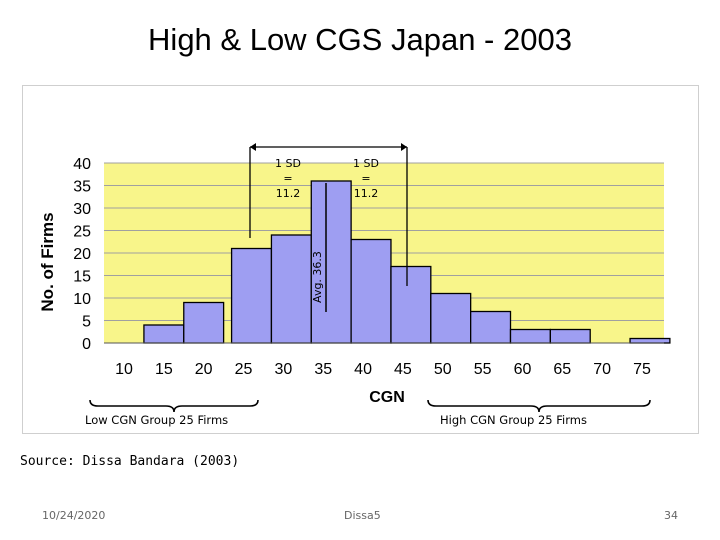 The height and width of the screenshot is (540, 720). What do you see at coordinates (204, 369) in the screenshot?
I see `x-tick-label: 20` at bounding box center [204, 369].